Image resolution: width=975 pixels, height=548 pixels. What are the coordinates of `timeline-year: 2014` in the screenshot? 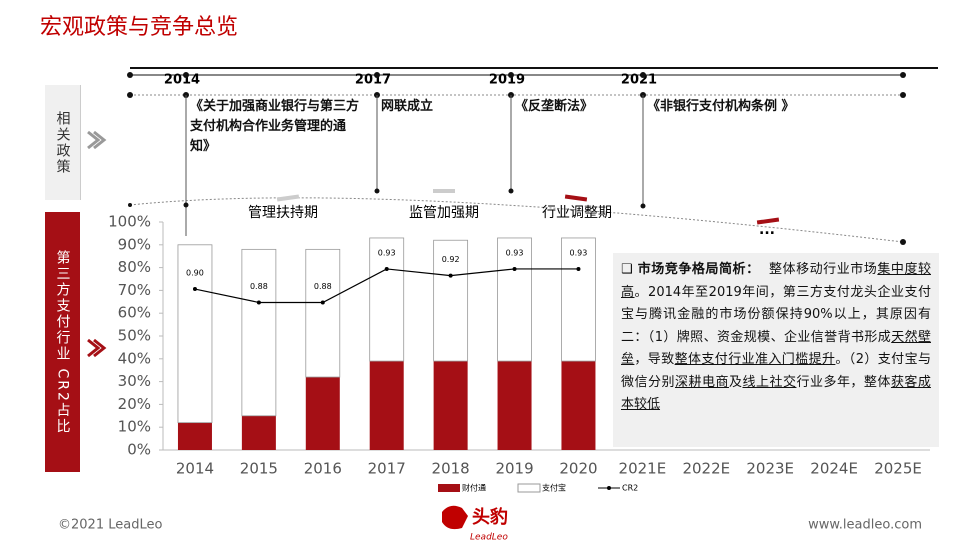 It's located at (182, 80).